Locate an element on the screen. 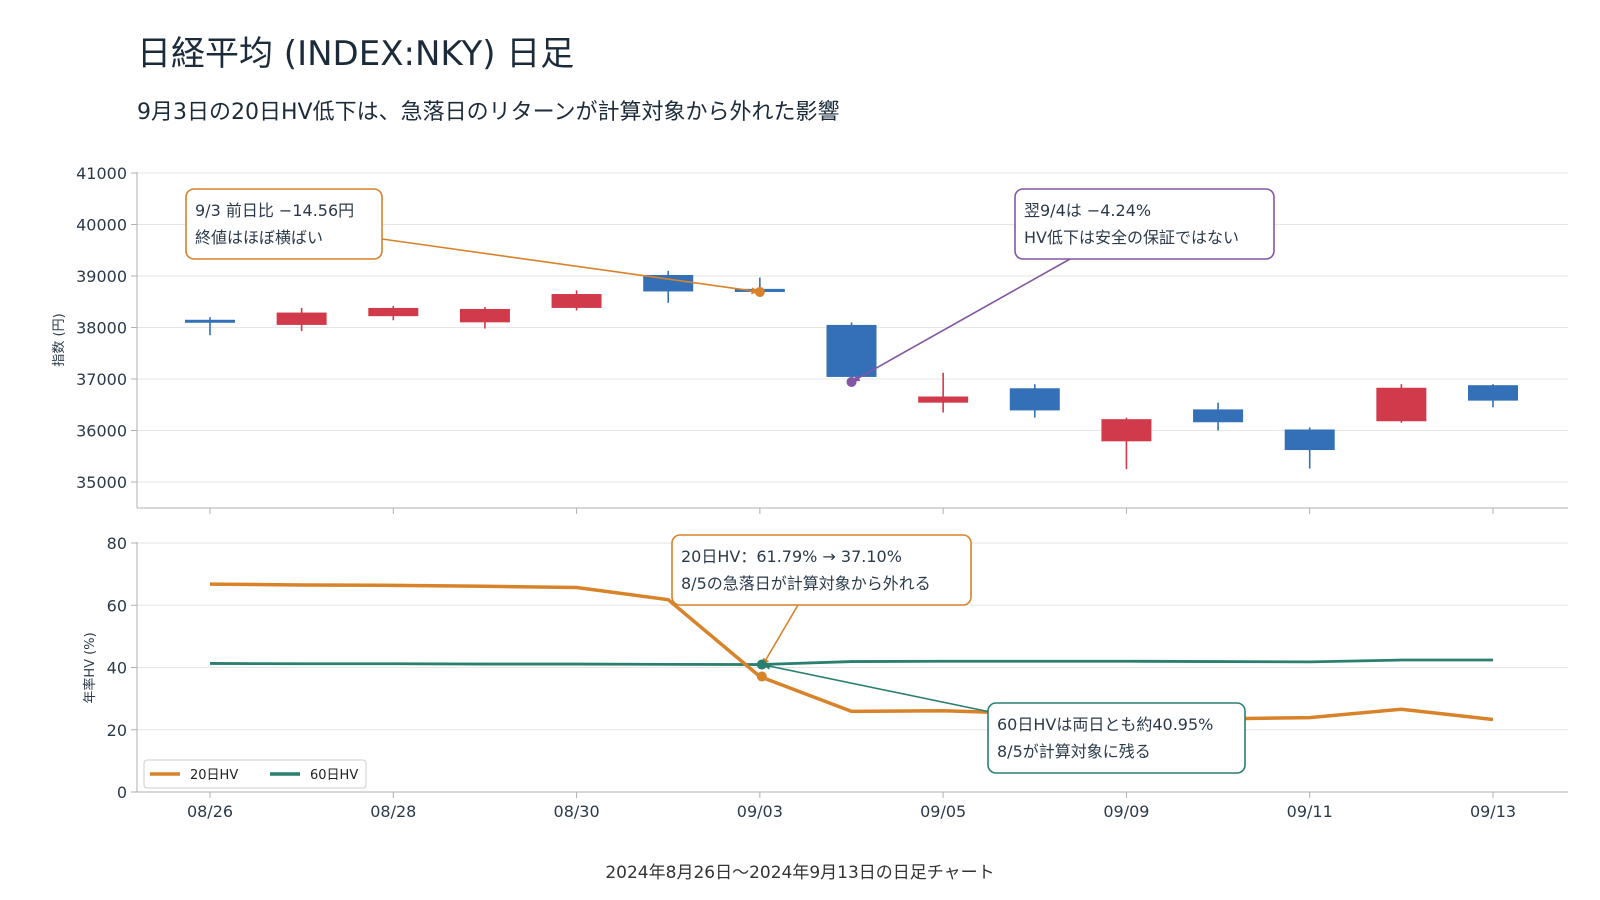  series-line-hv20 is located at coordinates (851, 652).